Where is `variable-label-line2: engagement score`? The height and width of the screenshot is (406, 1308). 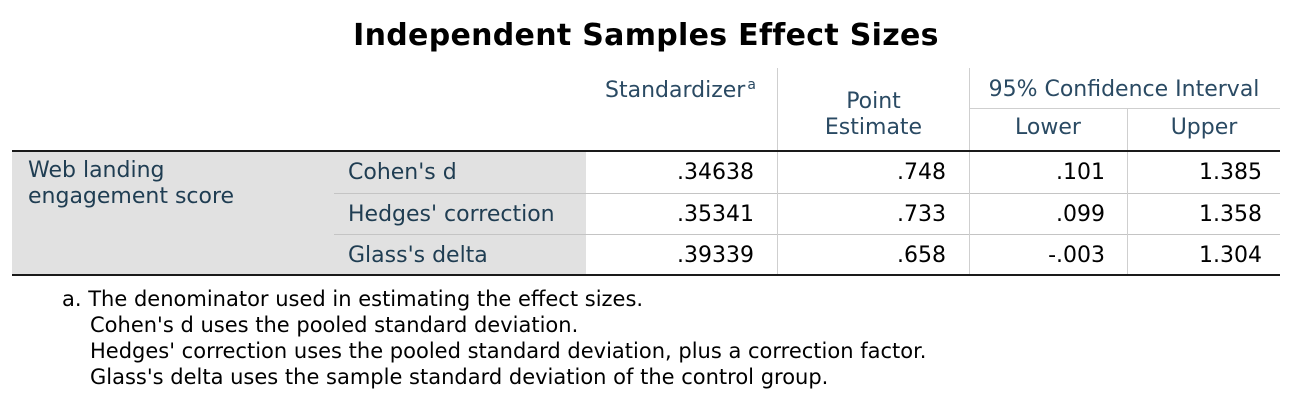
variable-label-line2: engagement score is located at coordinates (131, 196).